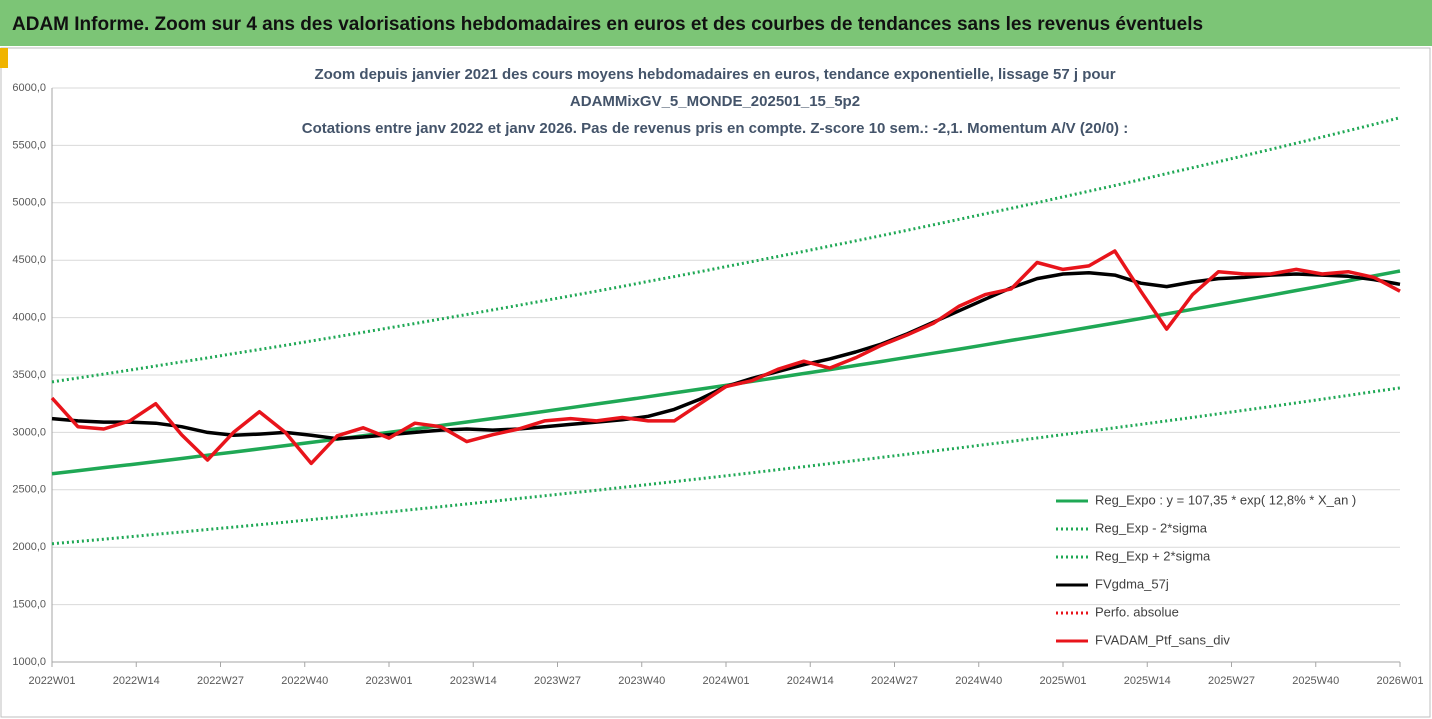  What do you see at coordinates (1147, 681) in the screenshot?
I see `x-tick-label: 2025W14` at bounding box center [1147, 681].